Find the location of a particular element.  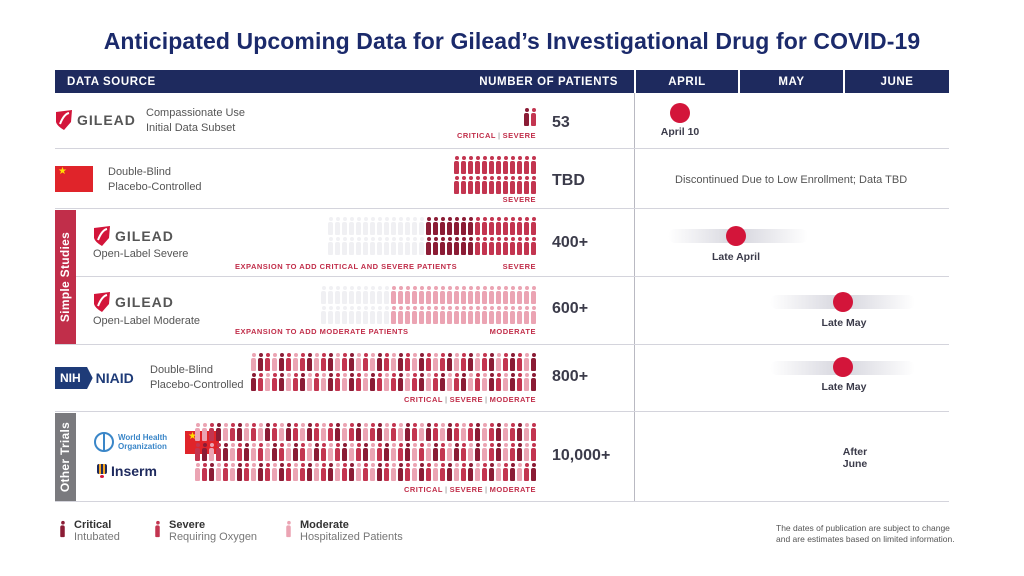

row6-timeline-label: After June is located at coordinates (855, 458).